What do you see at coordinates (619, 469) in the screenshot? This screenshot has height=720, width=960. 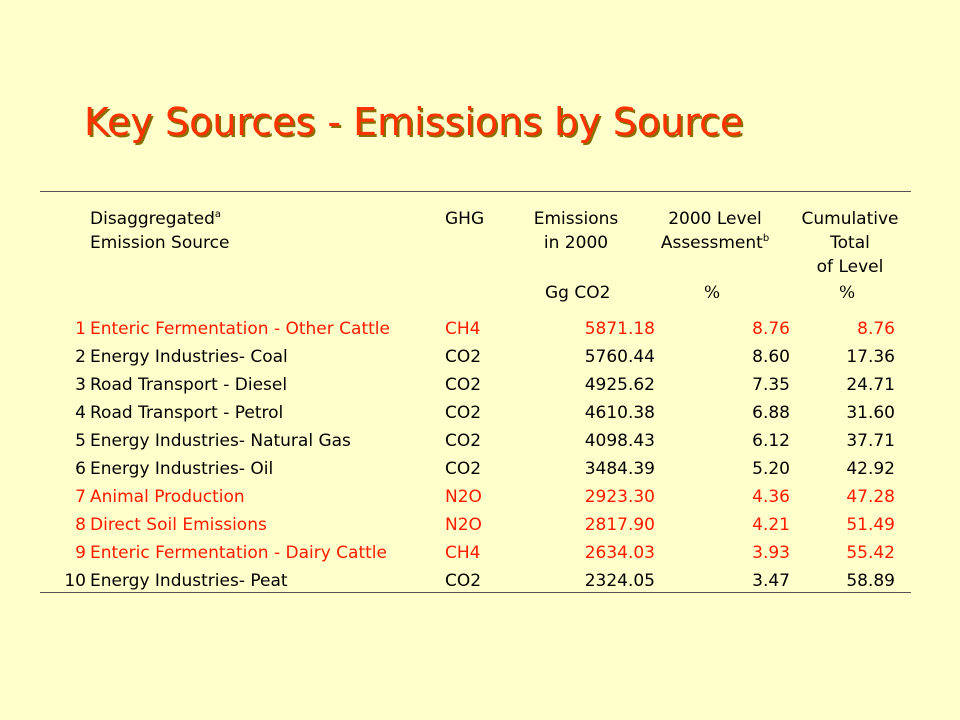 I see `row-emissions: 3484.39` at bounding box center [619, 469].